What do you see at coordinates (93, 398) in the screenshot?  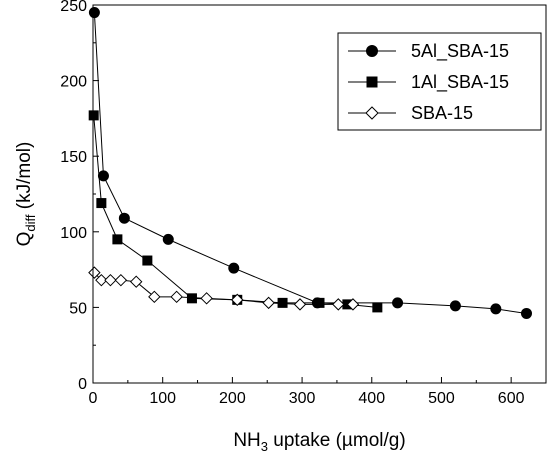 I see `x-tick-label: 0` at bounding box center [93, 398].